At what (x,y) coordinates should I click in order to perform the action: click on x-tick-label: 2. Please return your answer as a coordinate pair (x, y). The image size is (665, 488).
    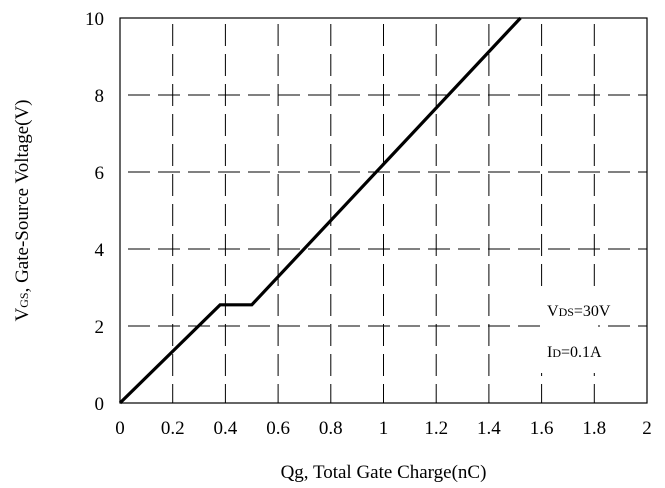
    Looking at the image, I should click on (647, 428).